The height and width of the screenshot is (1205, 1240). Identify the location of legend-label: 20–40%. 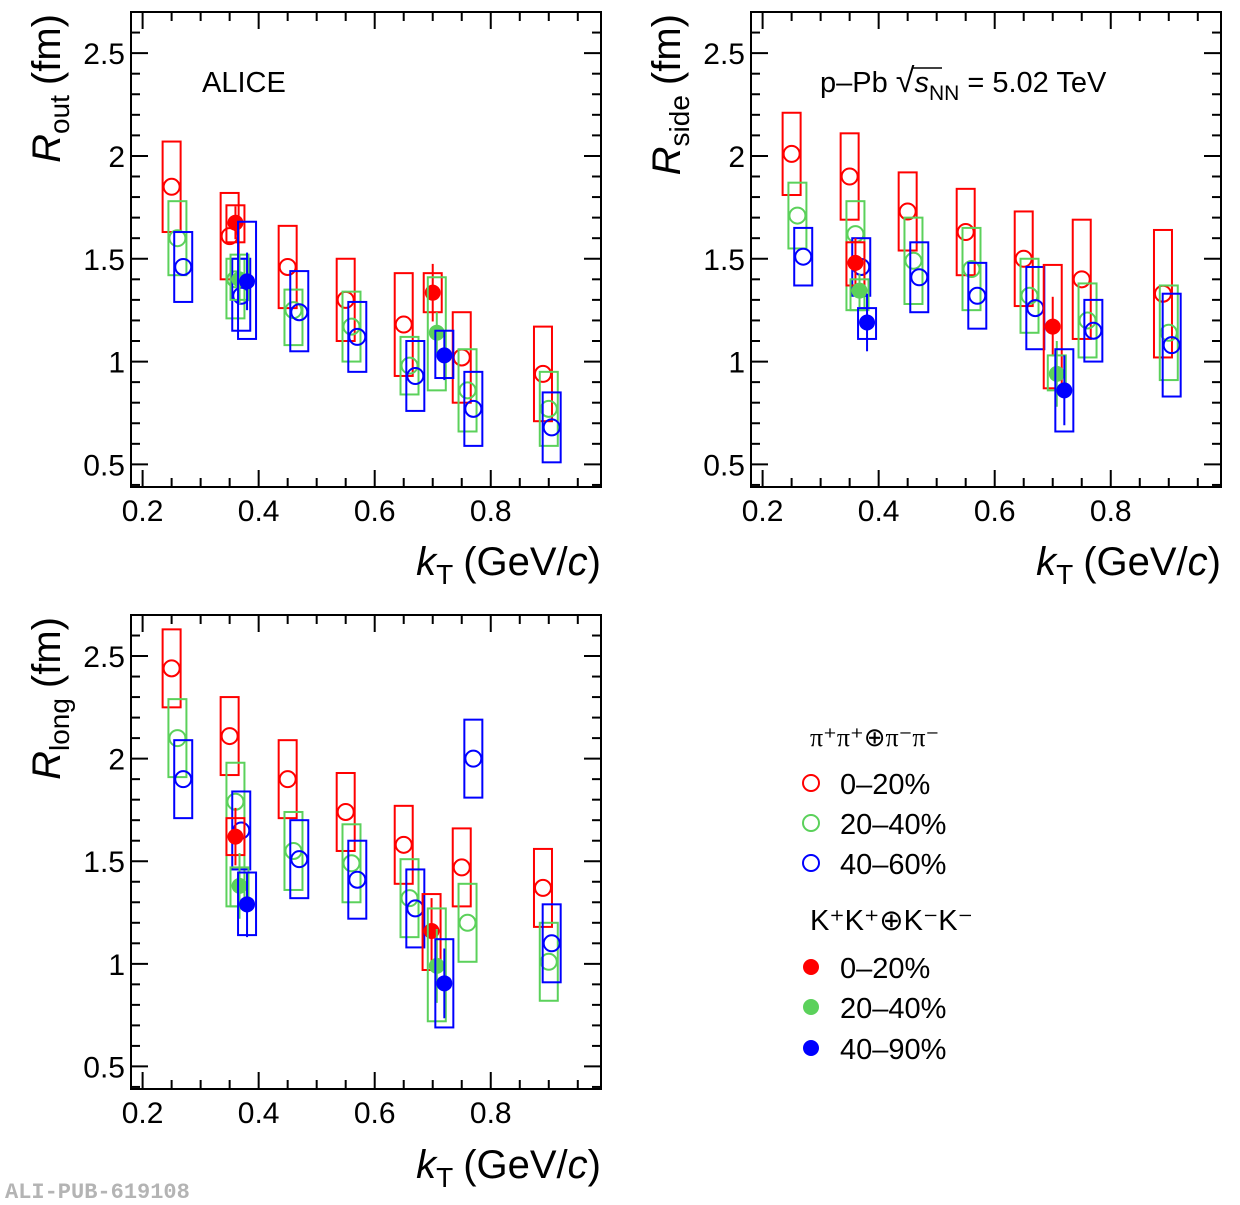
(893, 1009).